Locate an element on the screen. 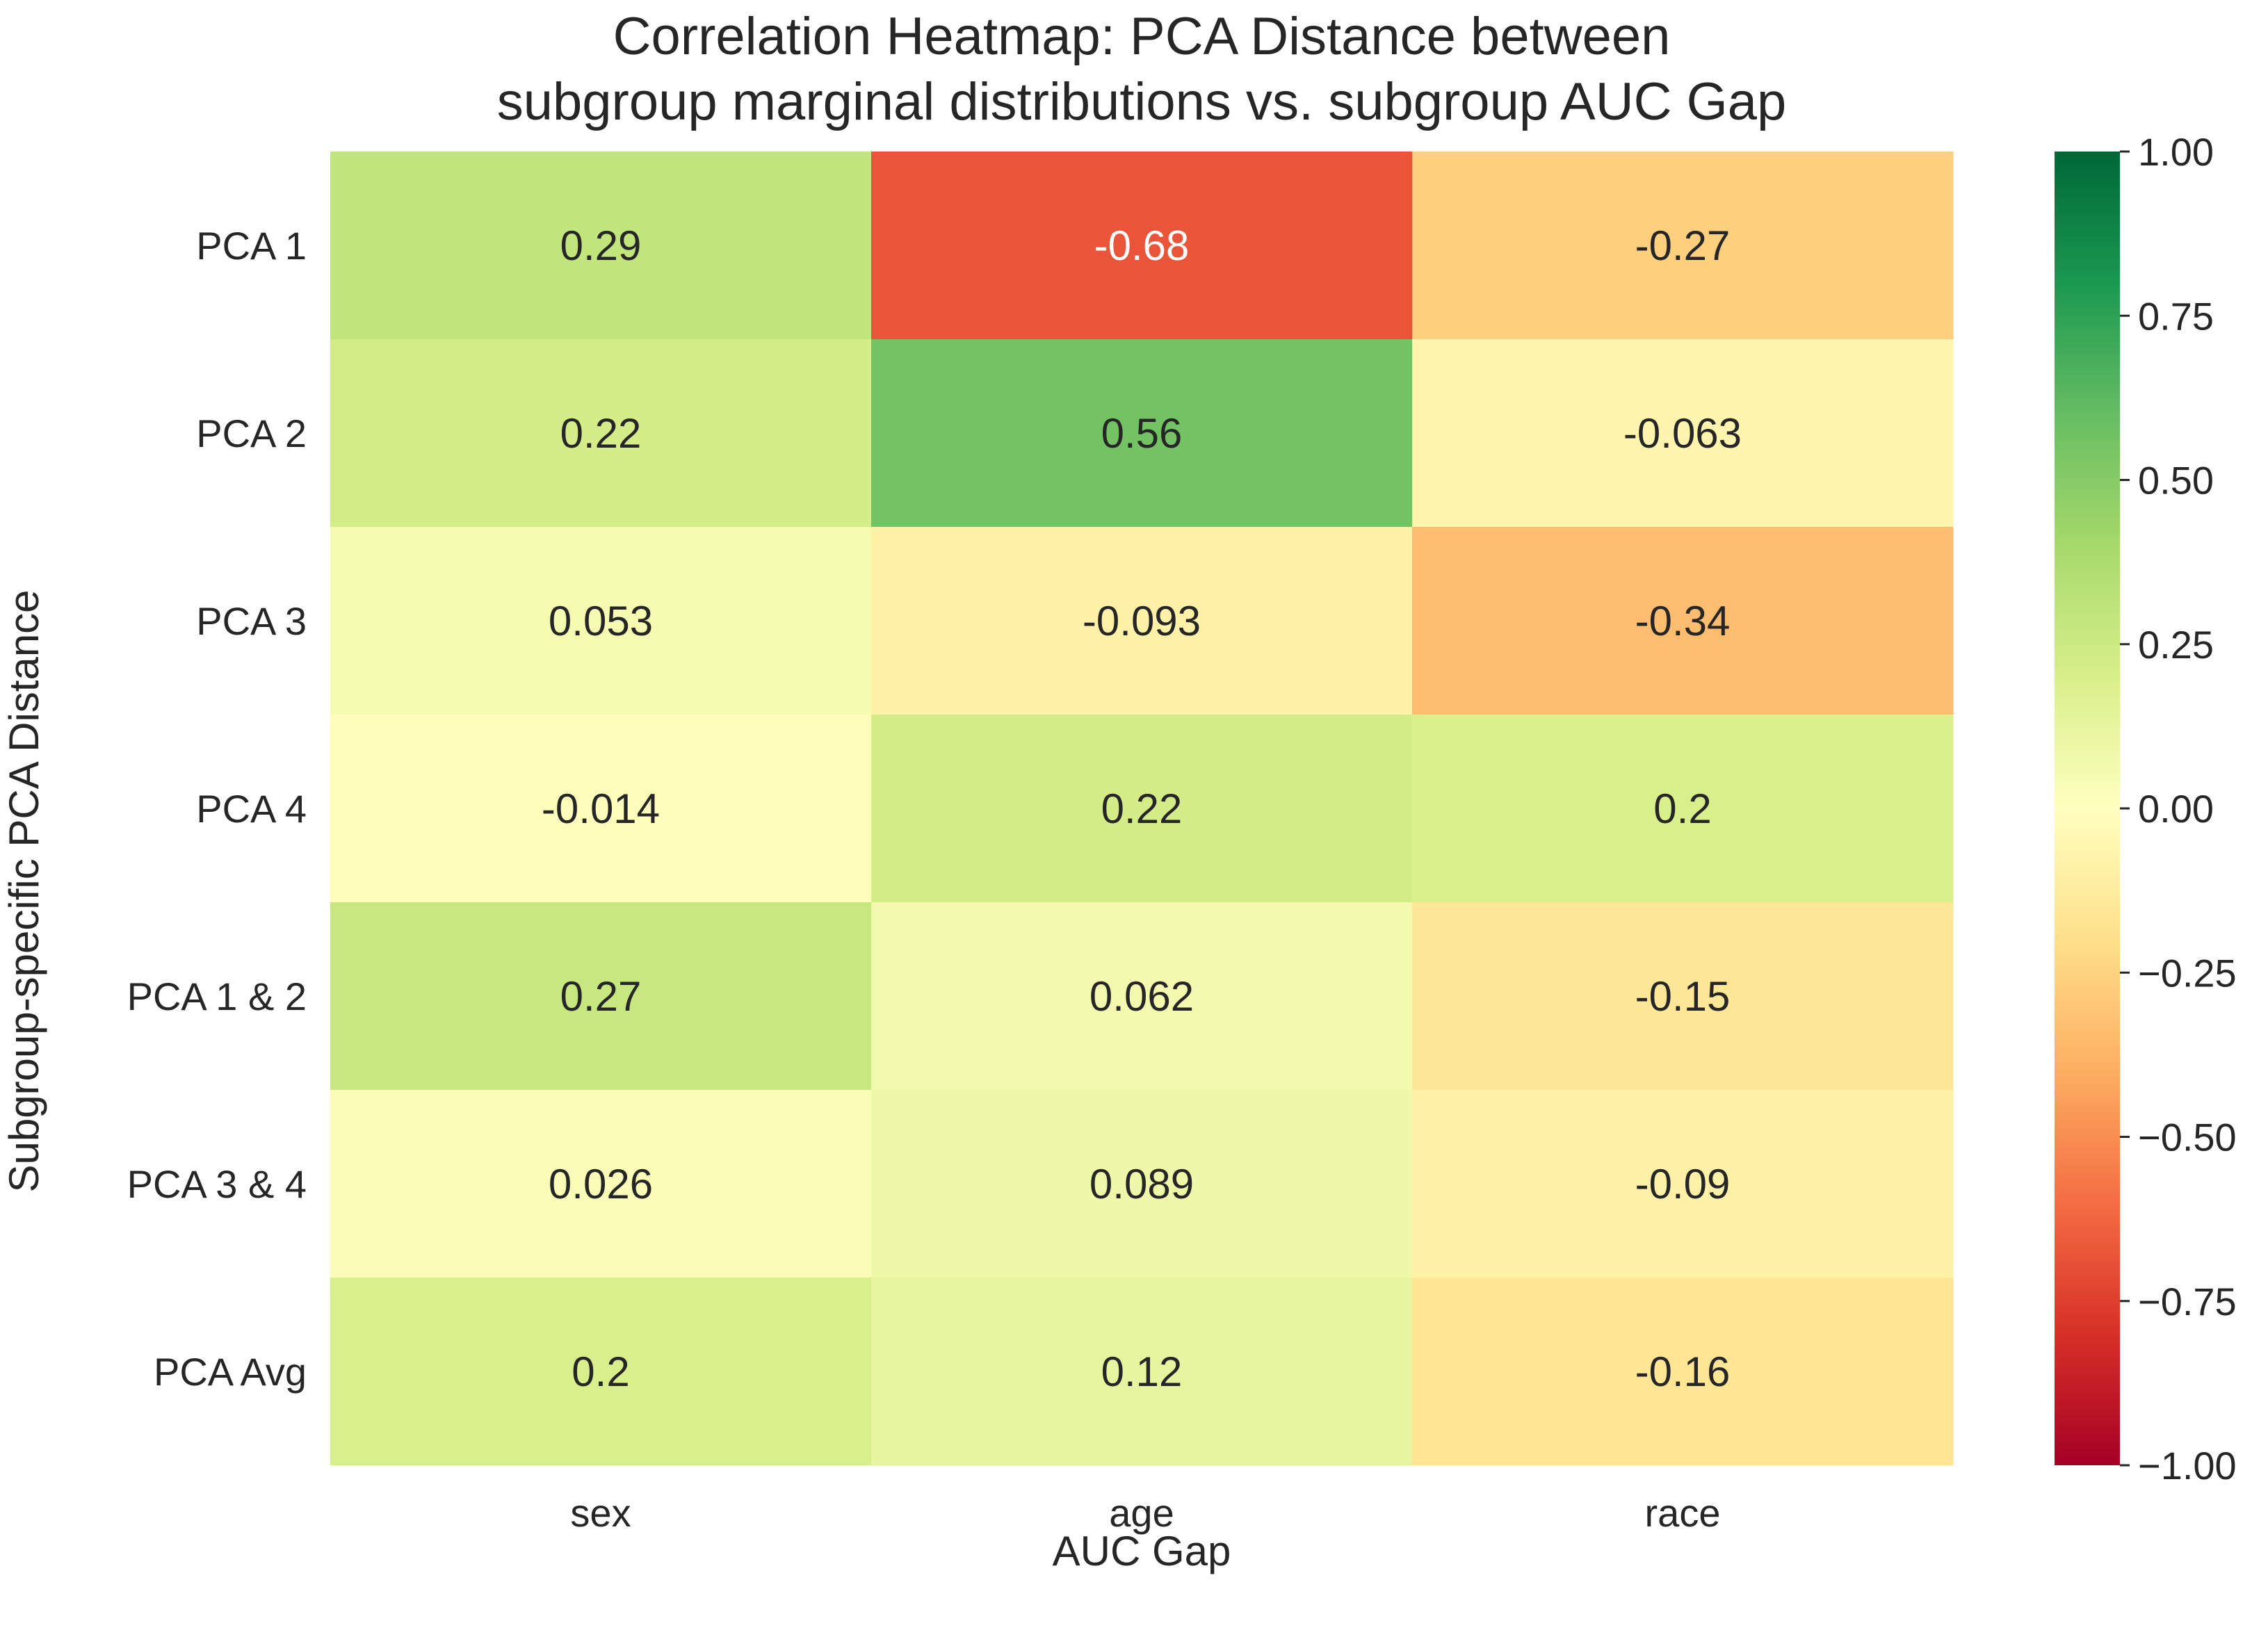 Image resolution: width=2268 pixels, height=1630 pixels. y-axis-label: Subgroup-specific PCA Distance is located at coordinates (24, 890).